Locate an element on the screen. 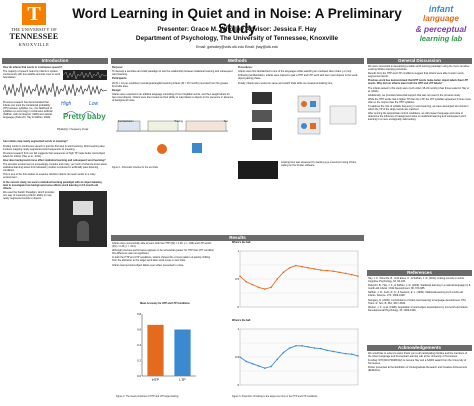 The width and height of the screenshot is (474, 406). bar-ltp is located at coordinates (182, 352).